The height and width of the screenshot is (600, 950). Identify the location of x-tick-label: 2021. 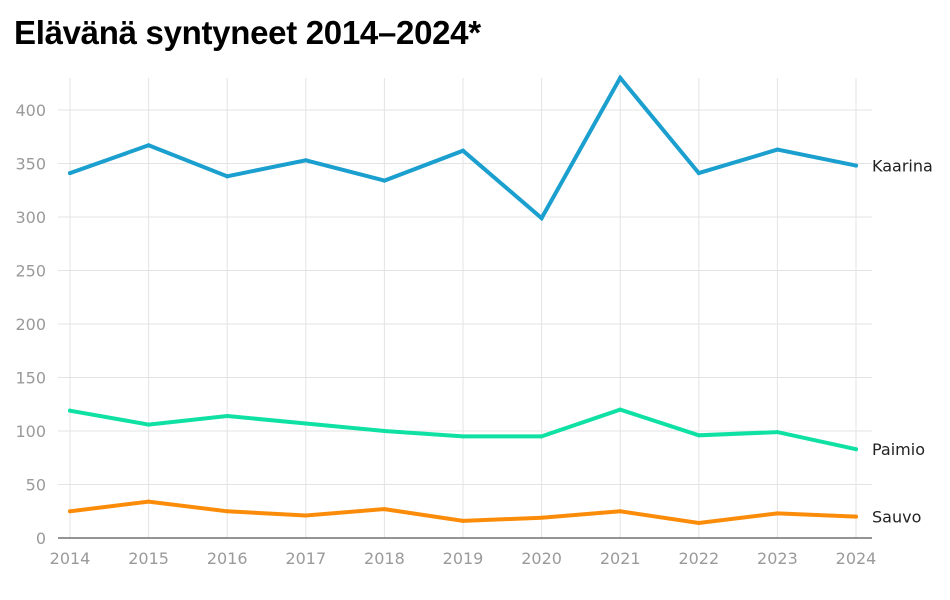
(620, 558).